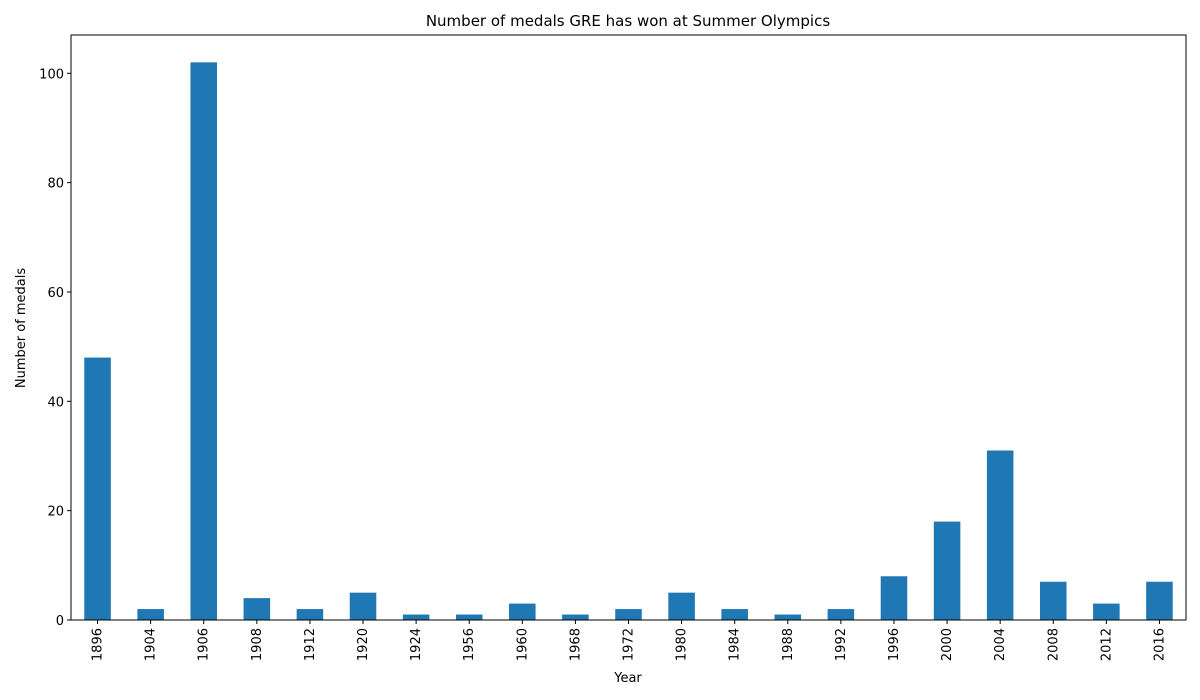 This screenshot has width=1200, height=700. What do you see at coordinates (1159, 644) in the screenshot?
I see `x-tick-label-2016: 2016` at bounding box center [1159, 644].